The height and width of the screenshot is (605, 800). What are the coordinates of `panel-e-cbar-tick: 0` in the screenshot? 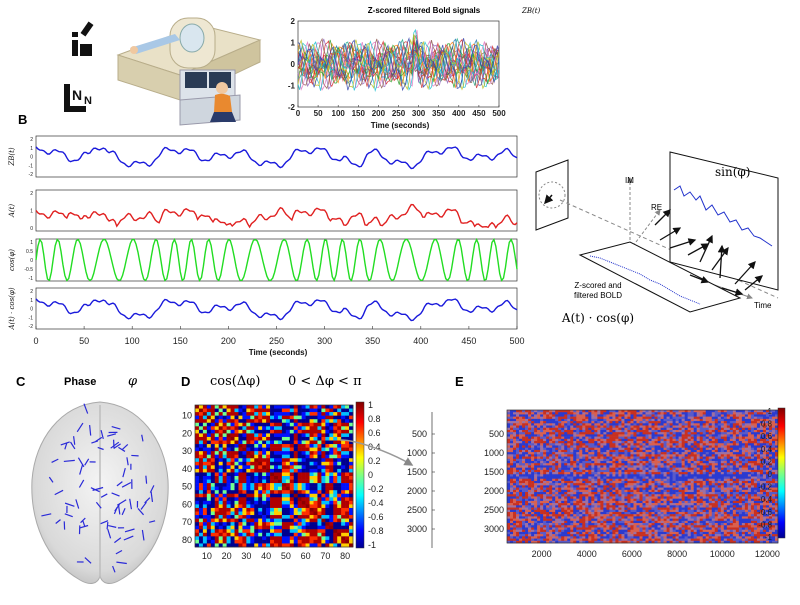 It's located at (770, 474).